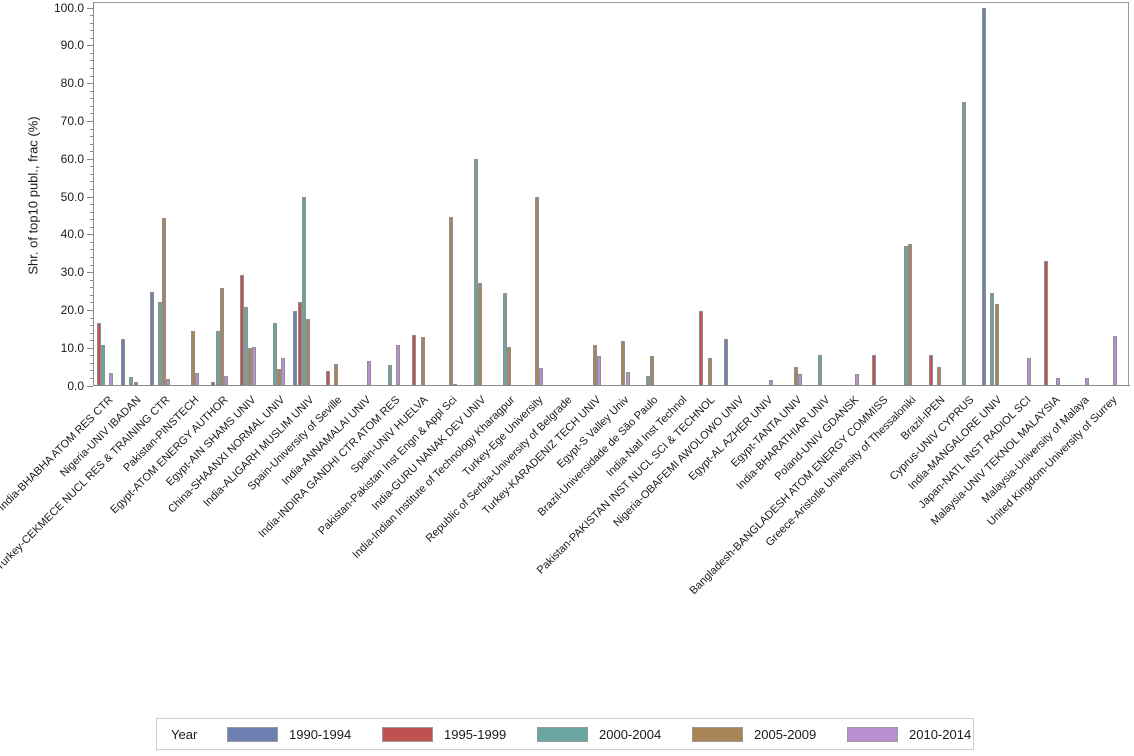  What do you see at coordinates (72, 272) in the screenshot?
I see `y-tick-label: 30.0` at bounding box center [72, 272].